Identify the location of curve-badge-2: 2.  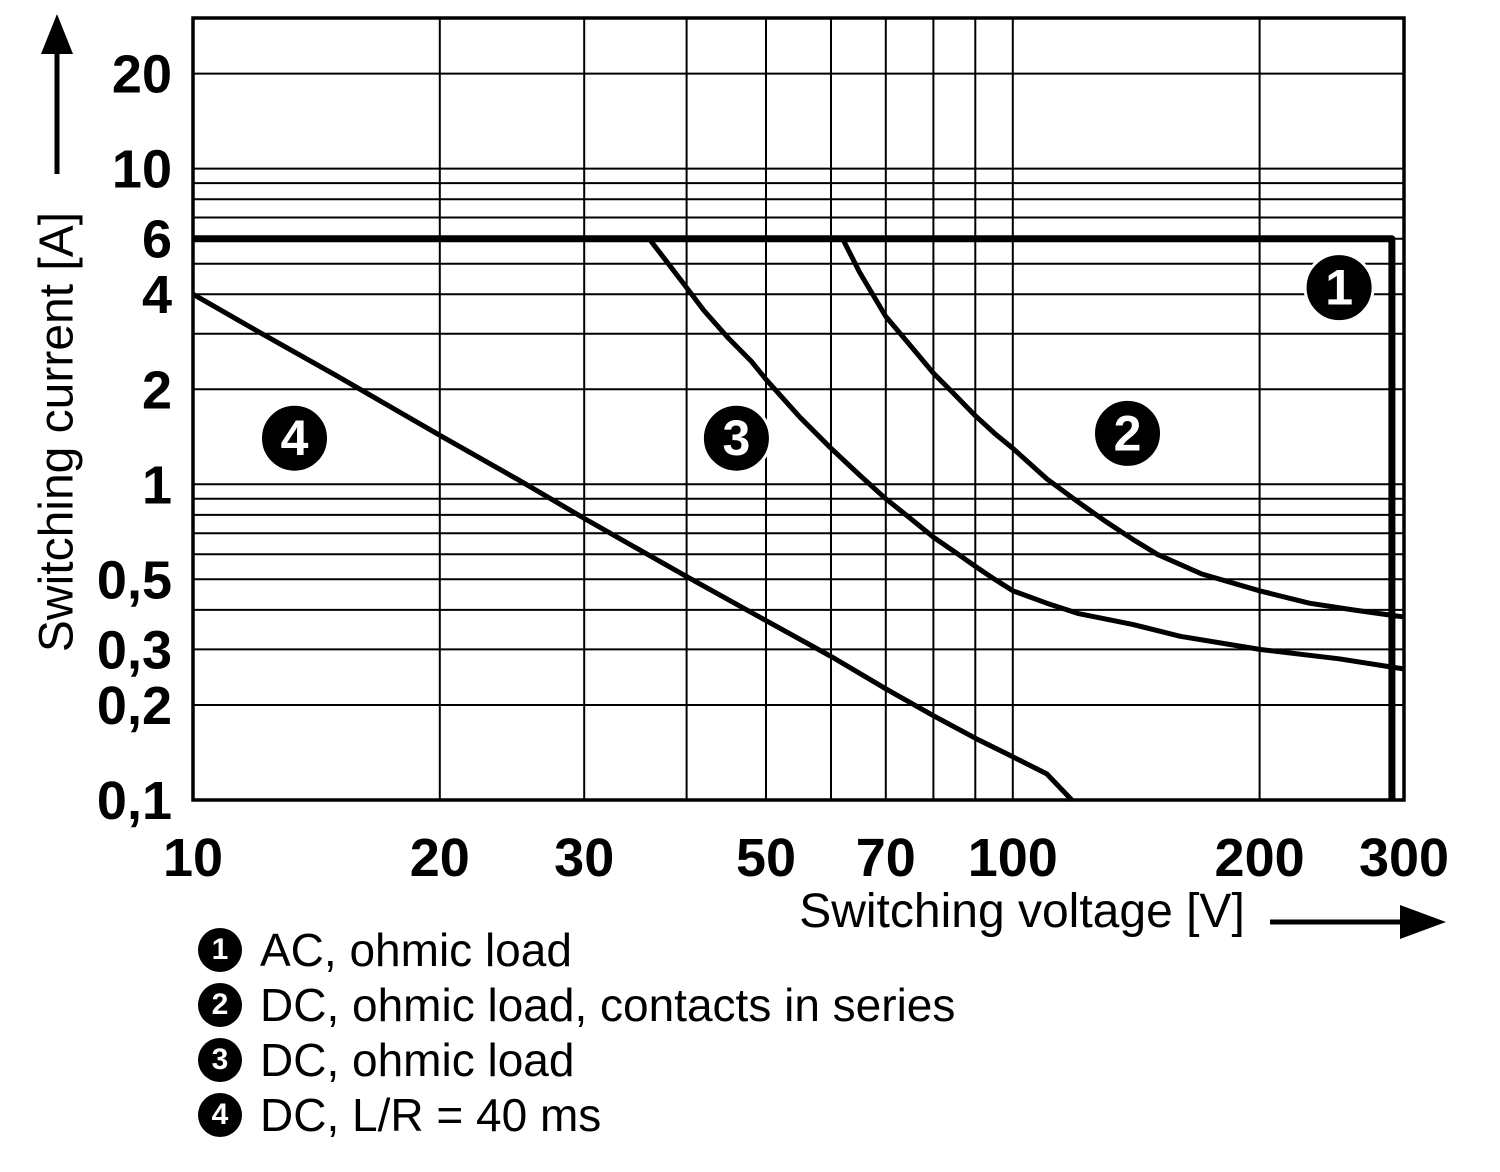
(1127, 433).